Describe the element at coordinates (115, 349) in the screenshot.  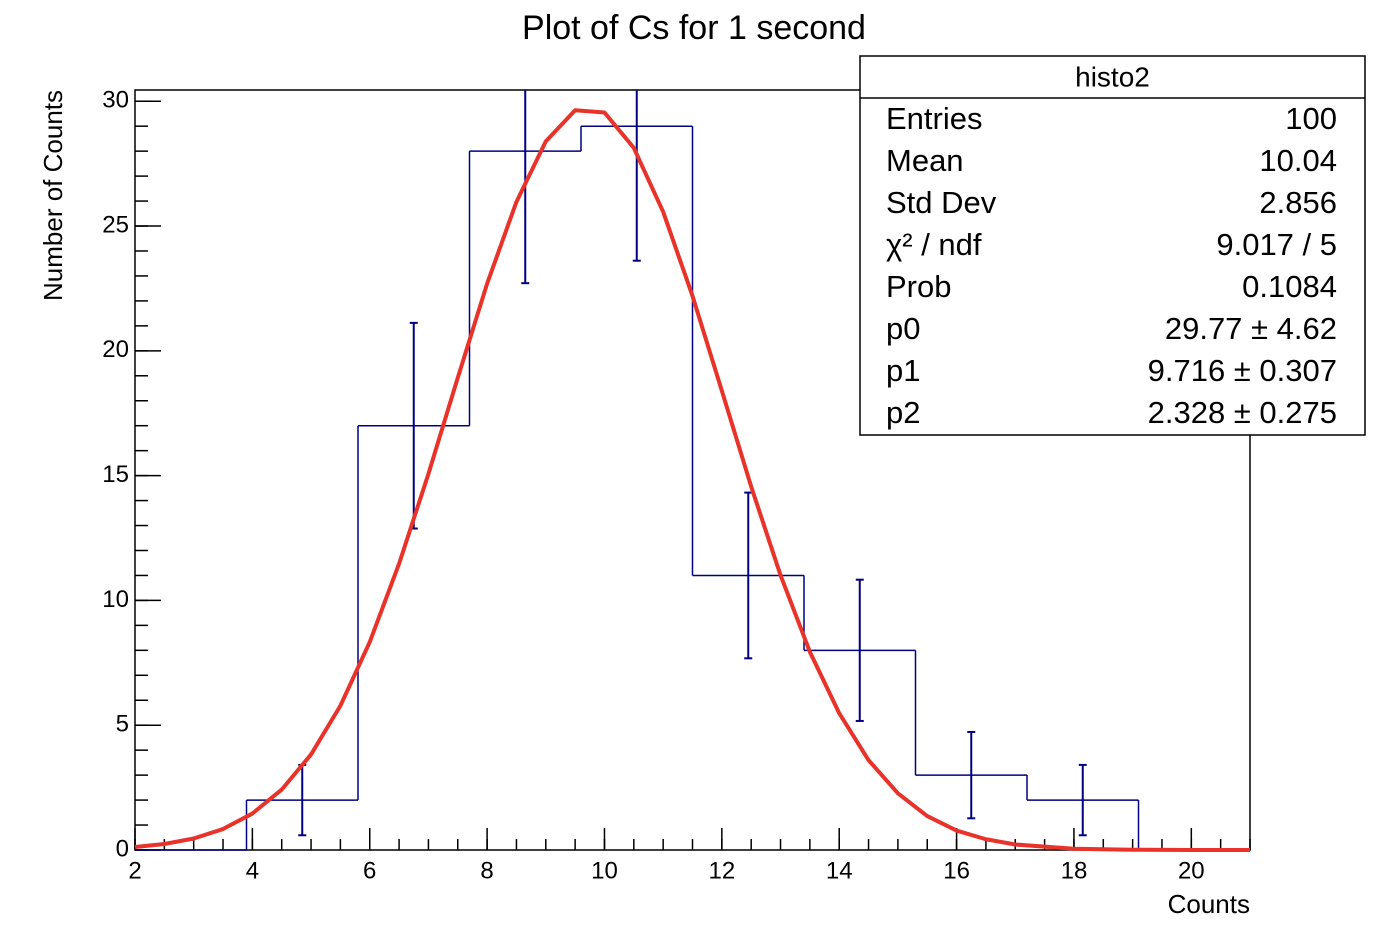
I see `y-tick-label: 20` at that location.